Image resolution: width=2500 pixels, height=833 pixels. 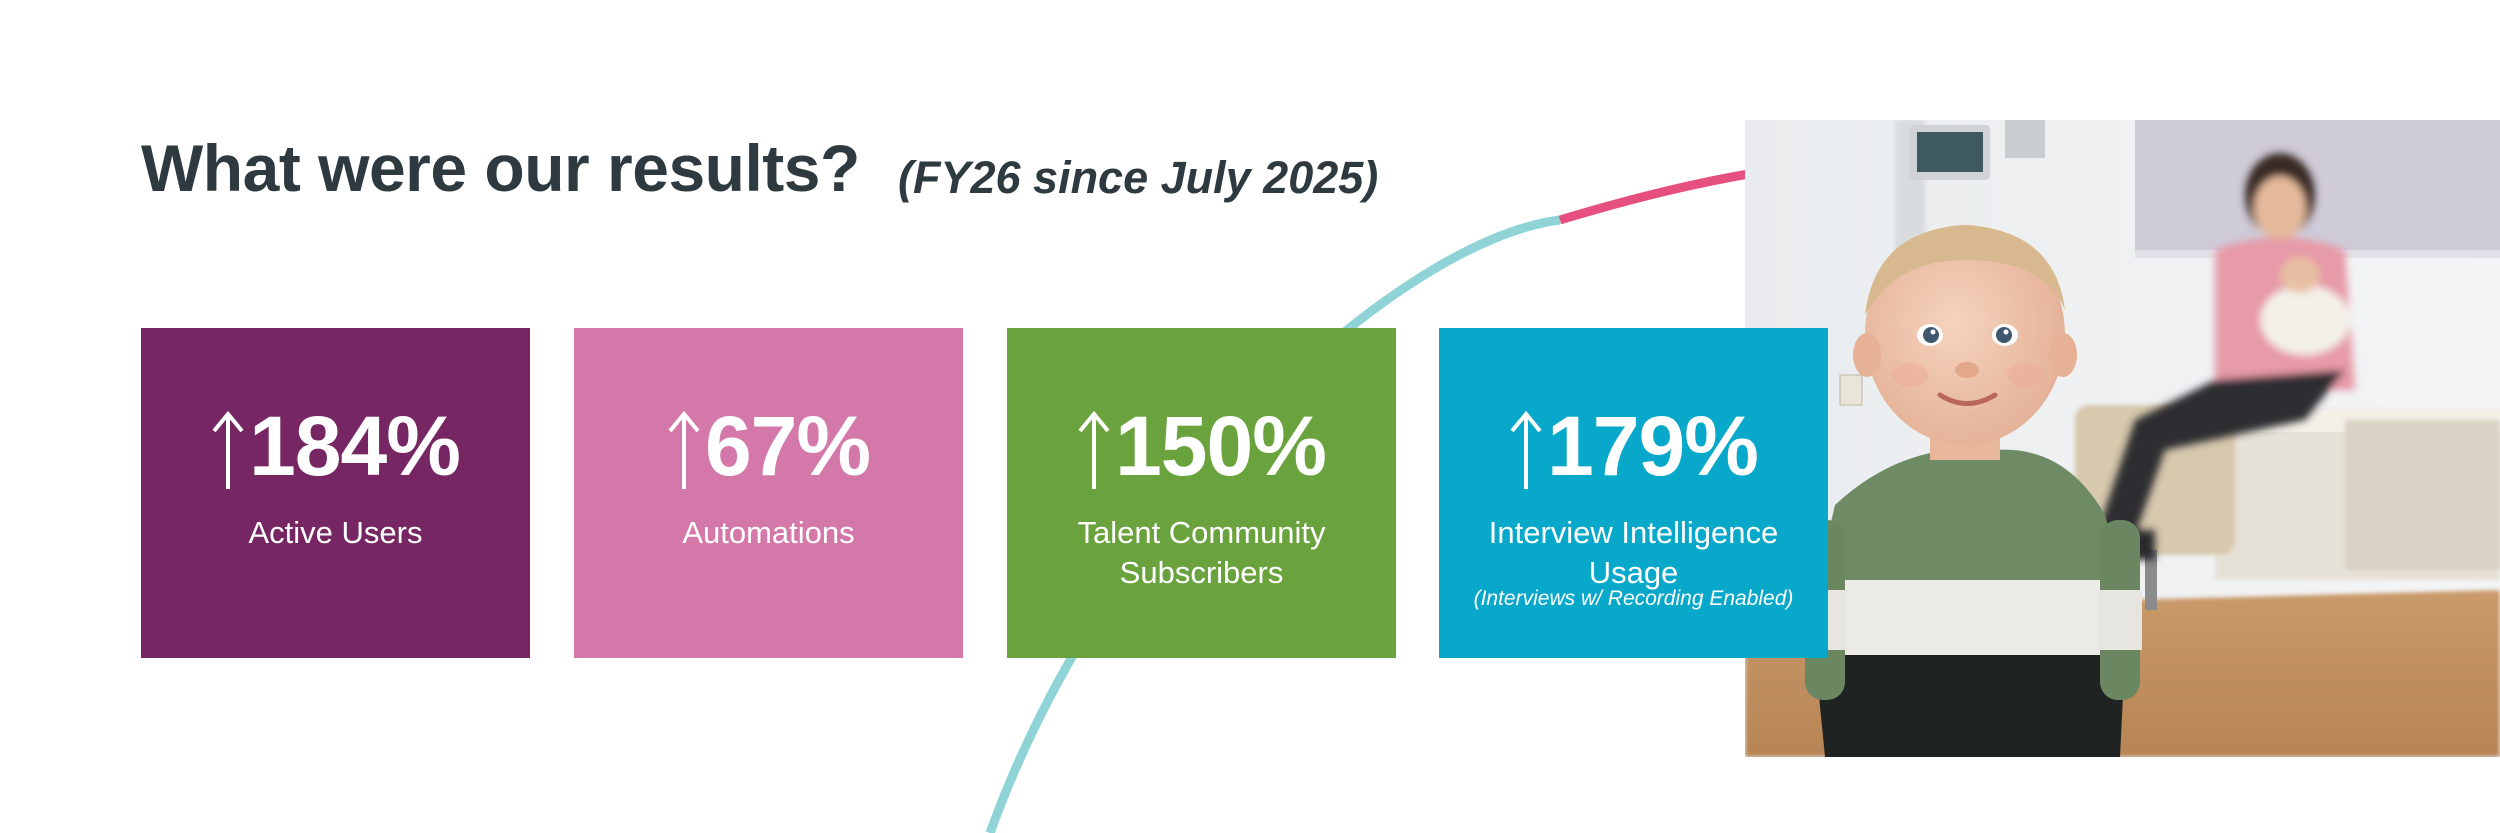 I want to click on stat-value: 67%, so click(x=768, y=446).